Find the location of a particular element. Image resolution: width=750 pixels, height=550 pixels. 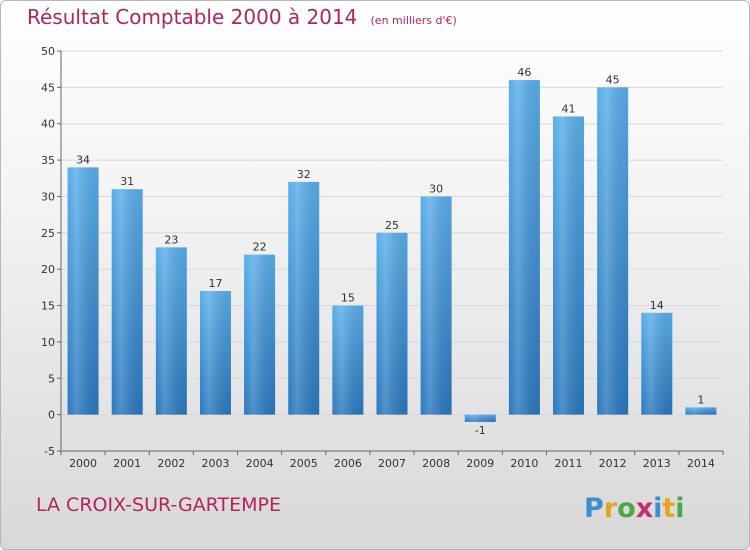

x-tick-label: 2005 is located at coordinates (304, 463).